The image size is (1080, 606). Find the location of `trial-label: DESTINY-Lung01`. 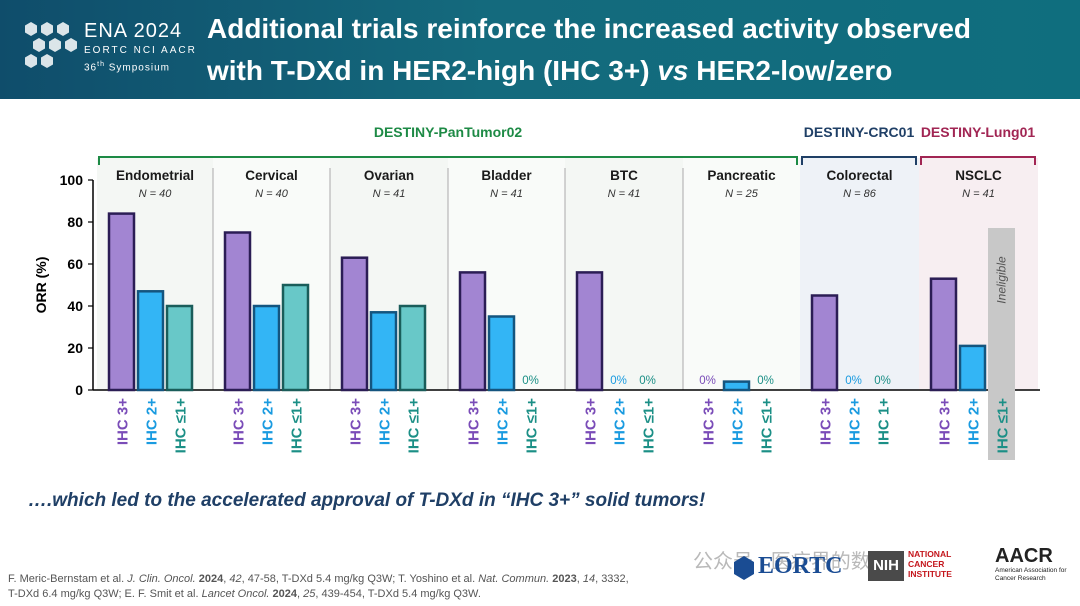

trial-label: DESTINY-Lung01 is located at coordinates (978, 132).